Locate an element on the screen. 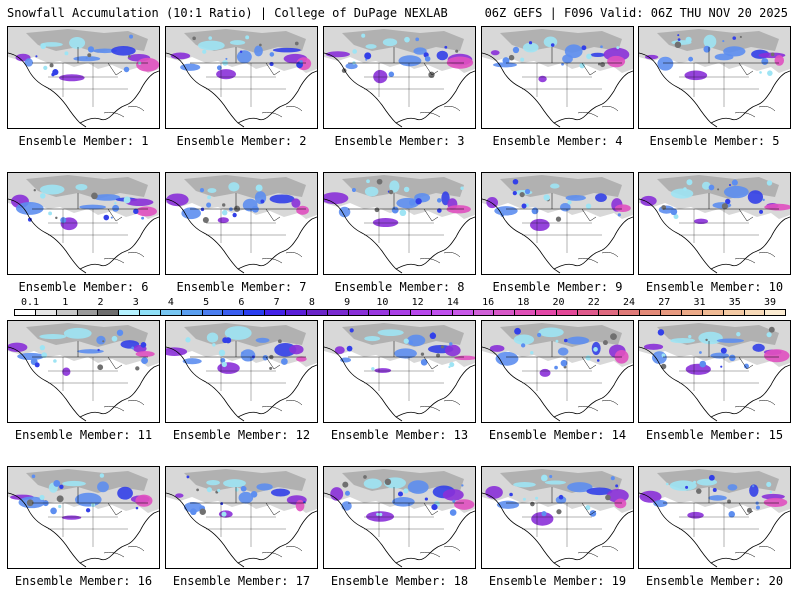  ensemble-panel-1: Ensemble Member: 1 is located at coordinates (83, 89).